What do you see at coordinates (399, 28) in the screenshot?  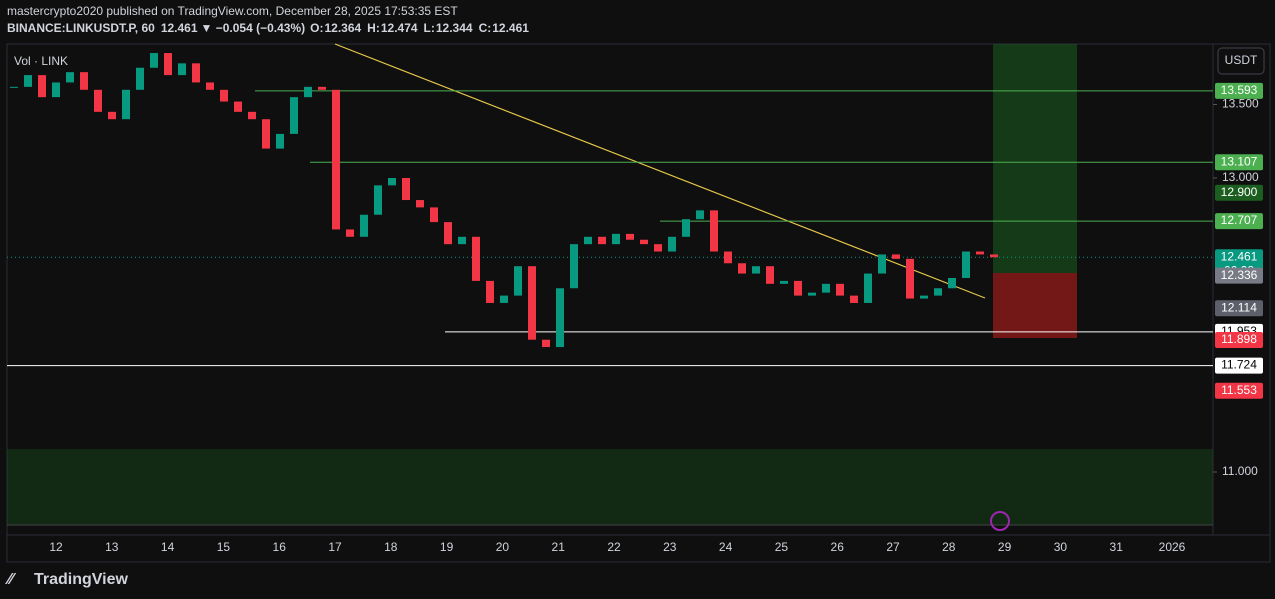 I see `header-item: 12.474` at bounding box center [399, 28].